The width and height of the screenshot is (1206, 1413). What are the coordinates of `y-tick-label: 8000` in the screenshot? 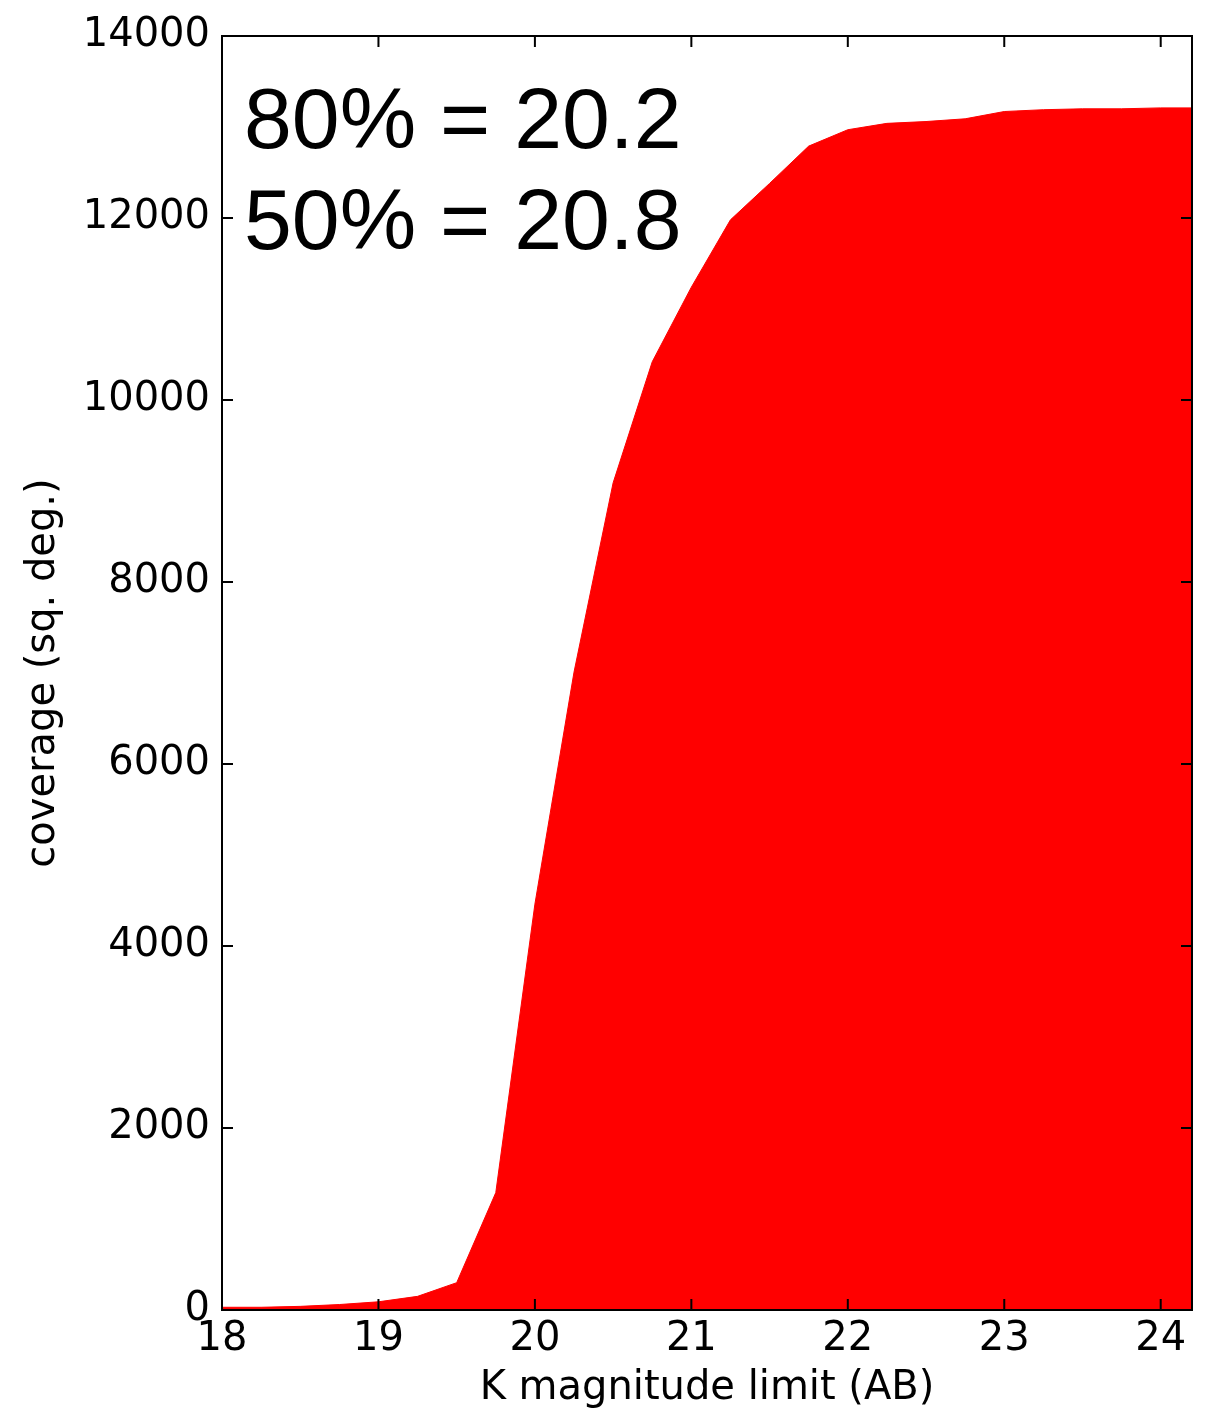 It's located at (159, 578).